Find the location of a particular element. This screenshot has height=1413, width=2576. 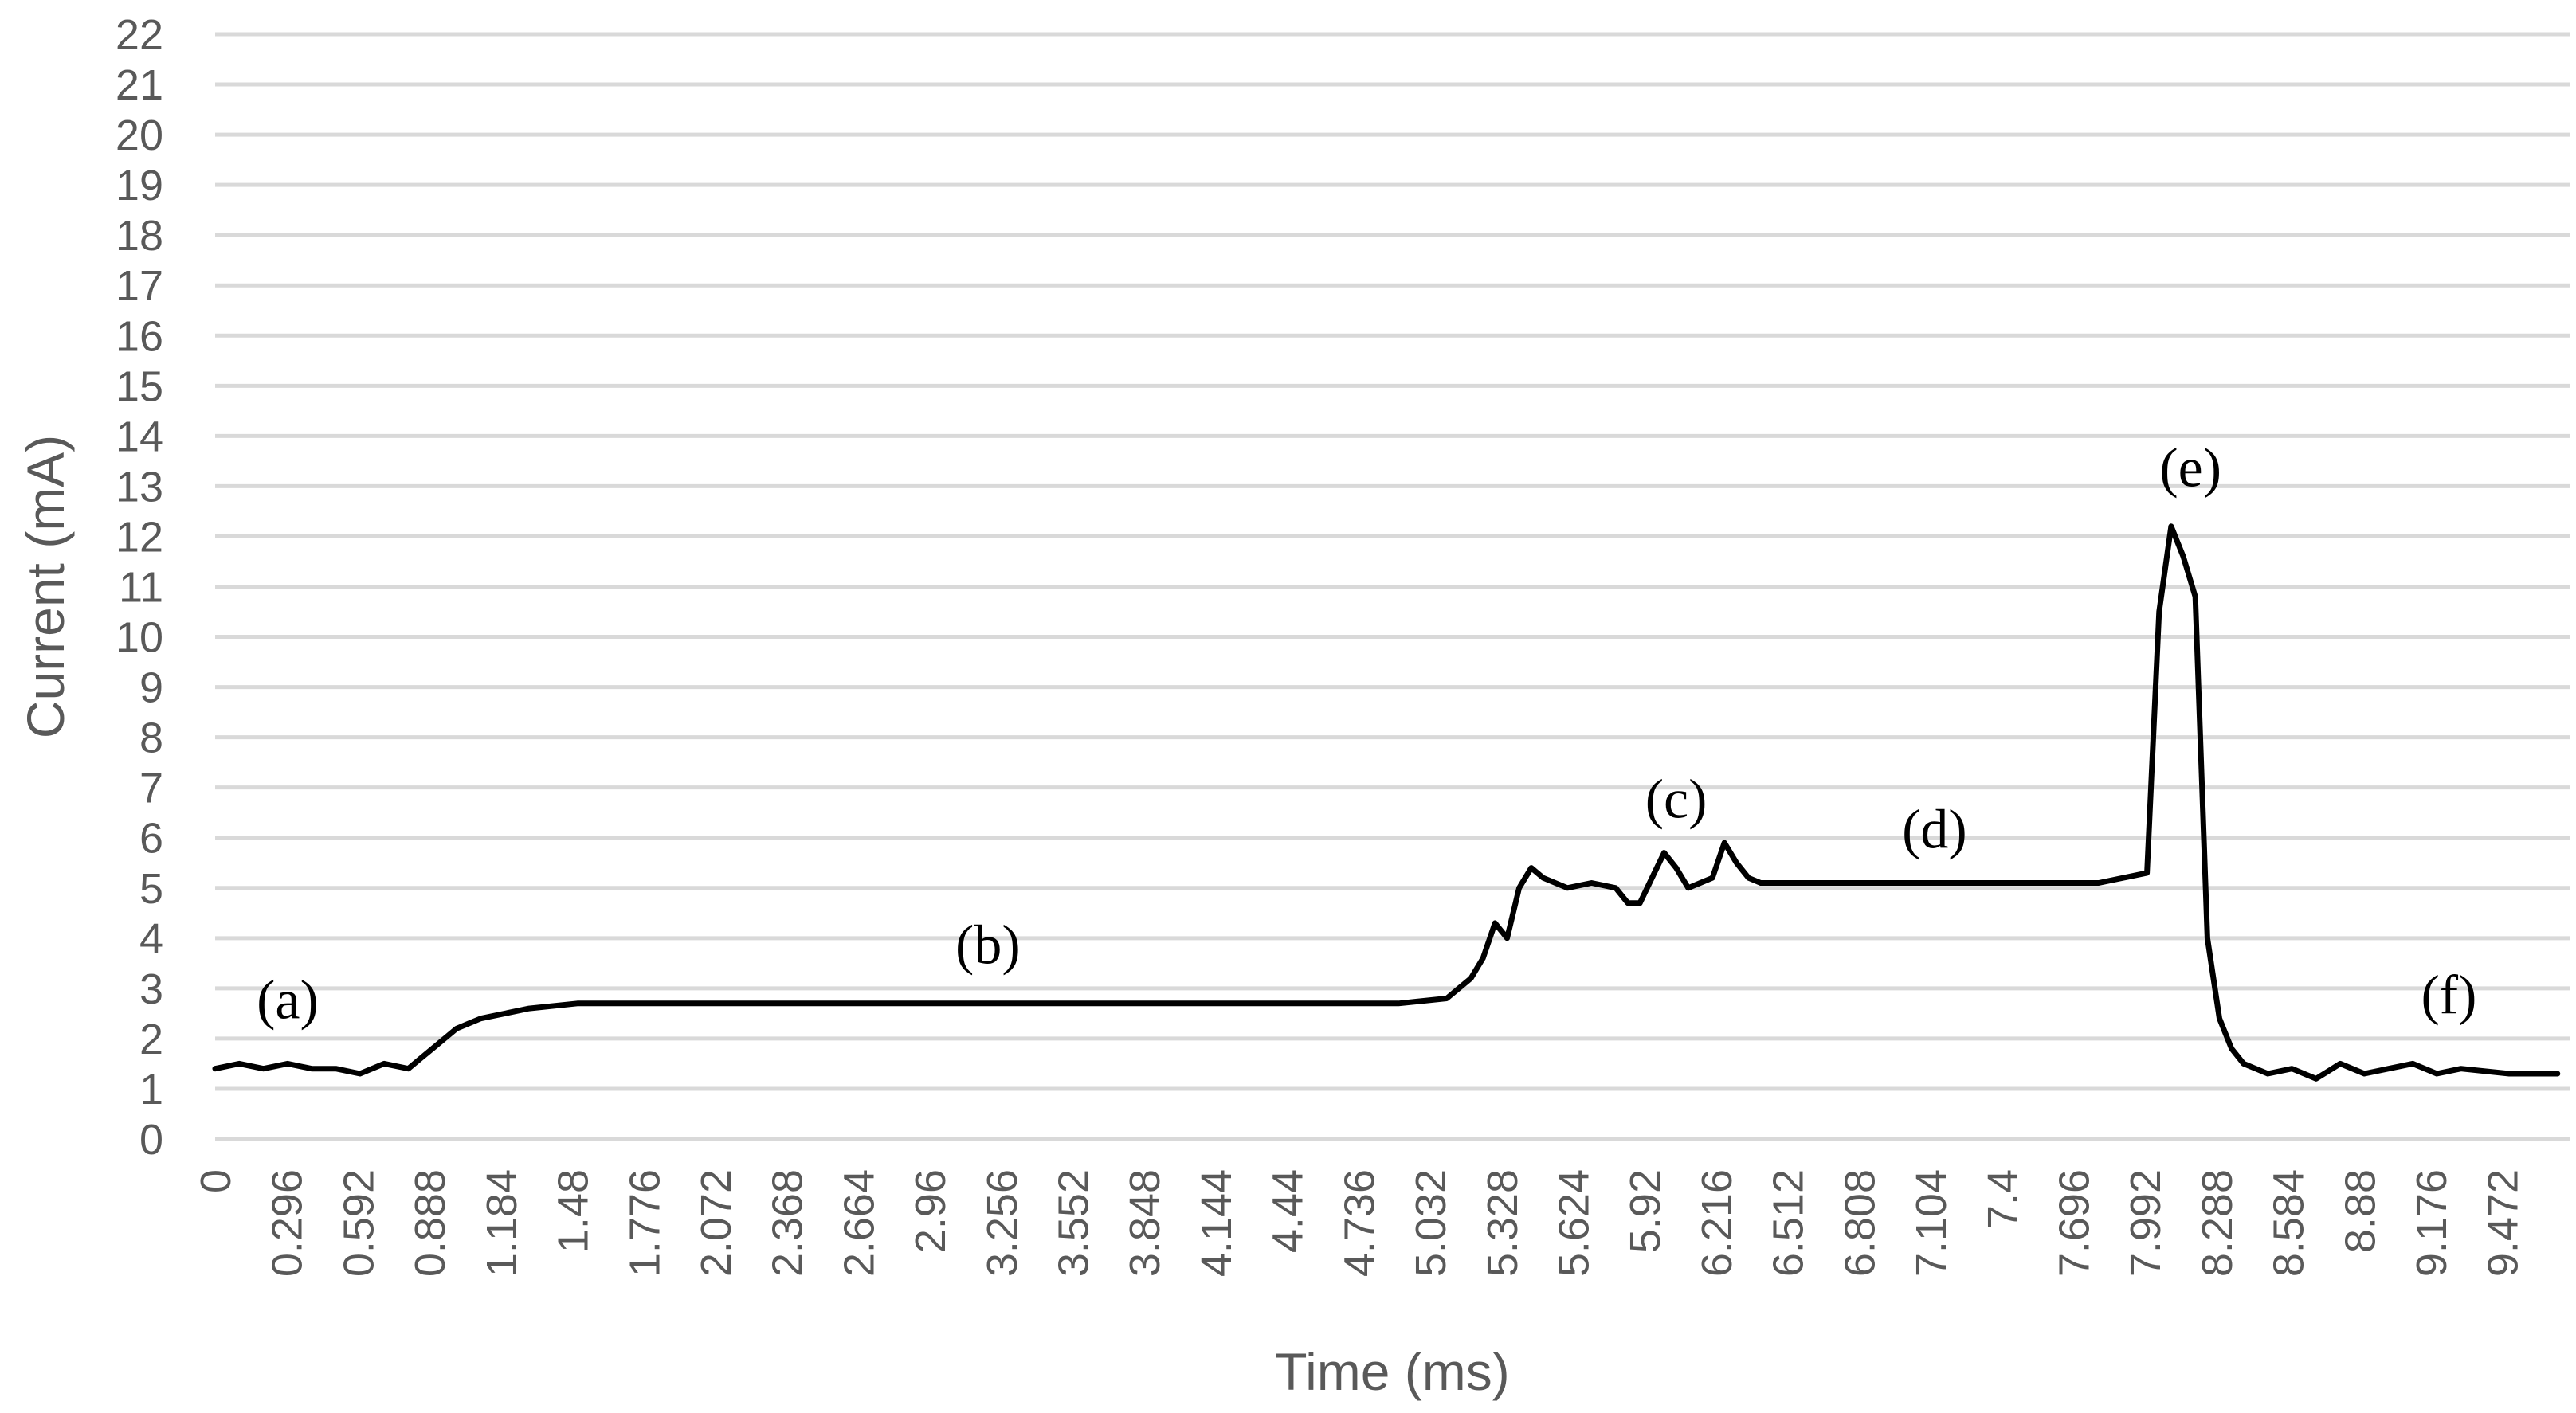

y-tick-label: 22 is located at coordinates (139, 35).